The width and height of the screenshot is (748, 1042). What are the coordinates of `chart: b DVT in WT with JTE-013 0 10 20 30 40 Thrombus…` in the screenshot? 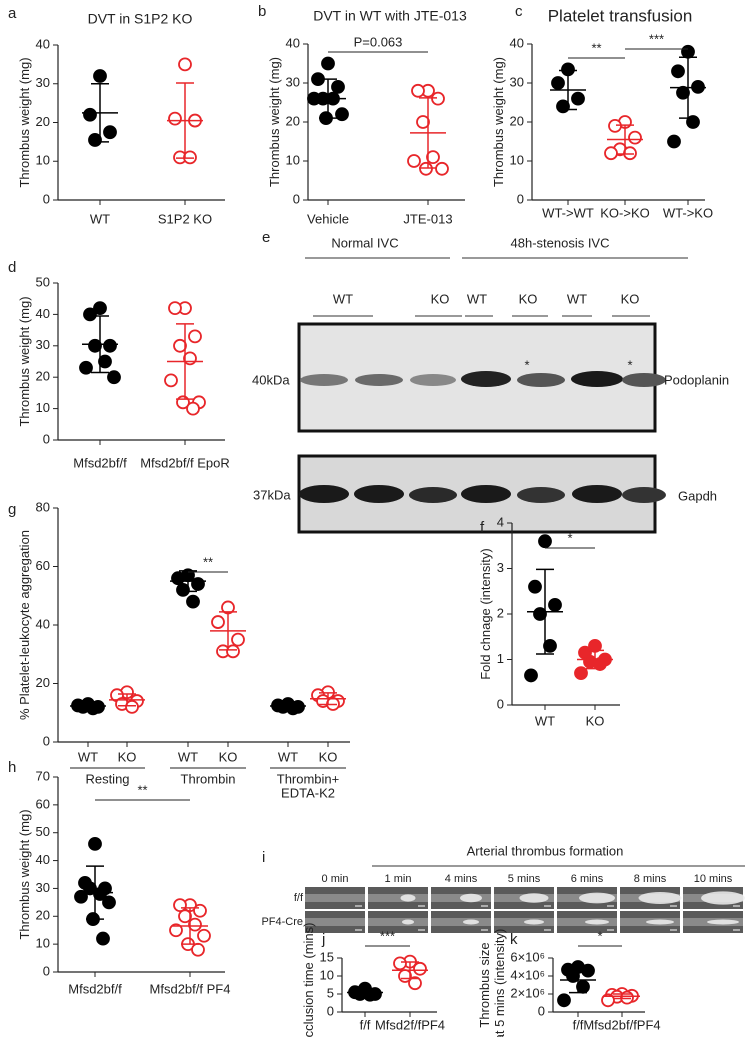 It's located at (362, 114).